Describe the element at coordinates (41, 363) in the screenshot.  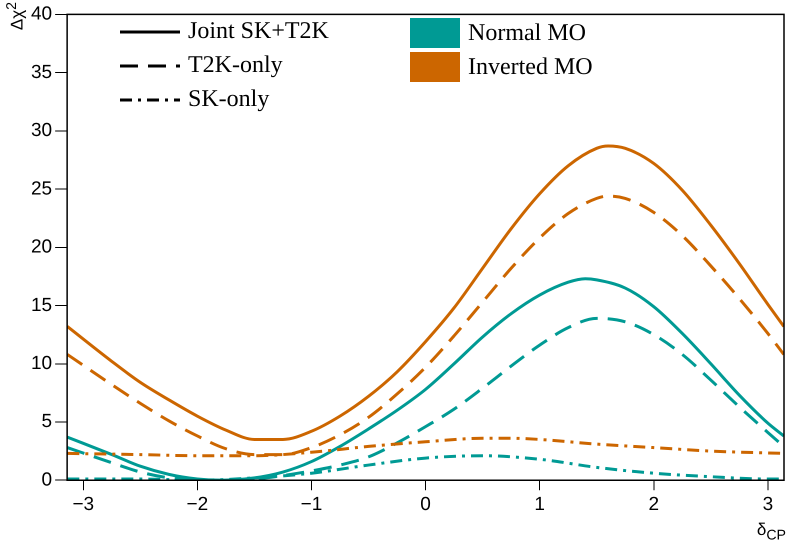
I see `y-tick-label: 10` at that location.